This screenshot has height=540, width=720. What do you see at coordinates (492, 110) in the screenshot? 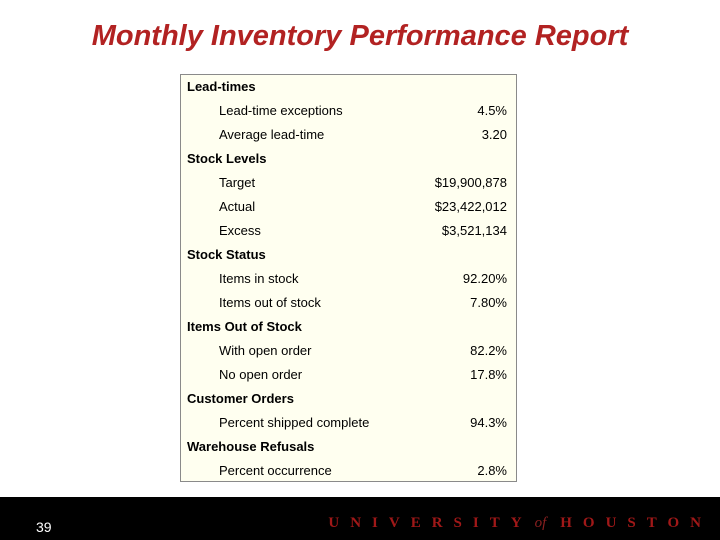
I see `metric-value: 4.5%` at bounding box center [492, 110].